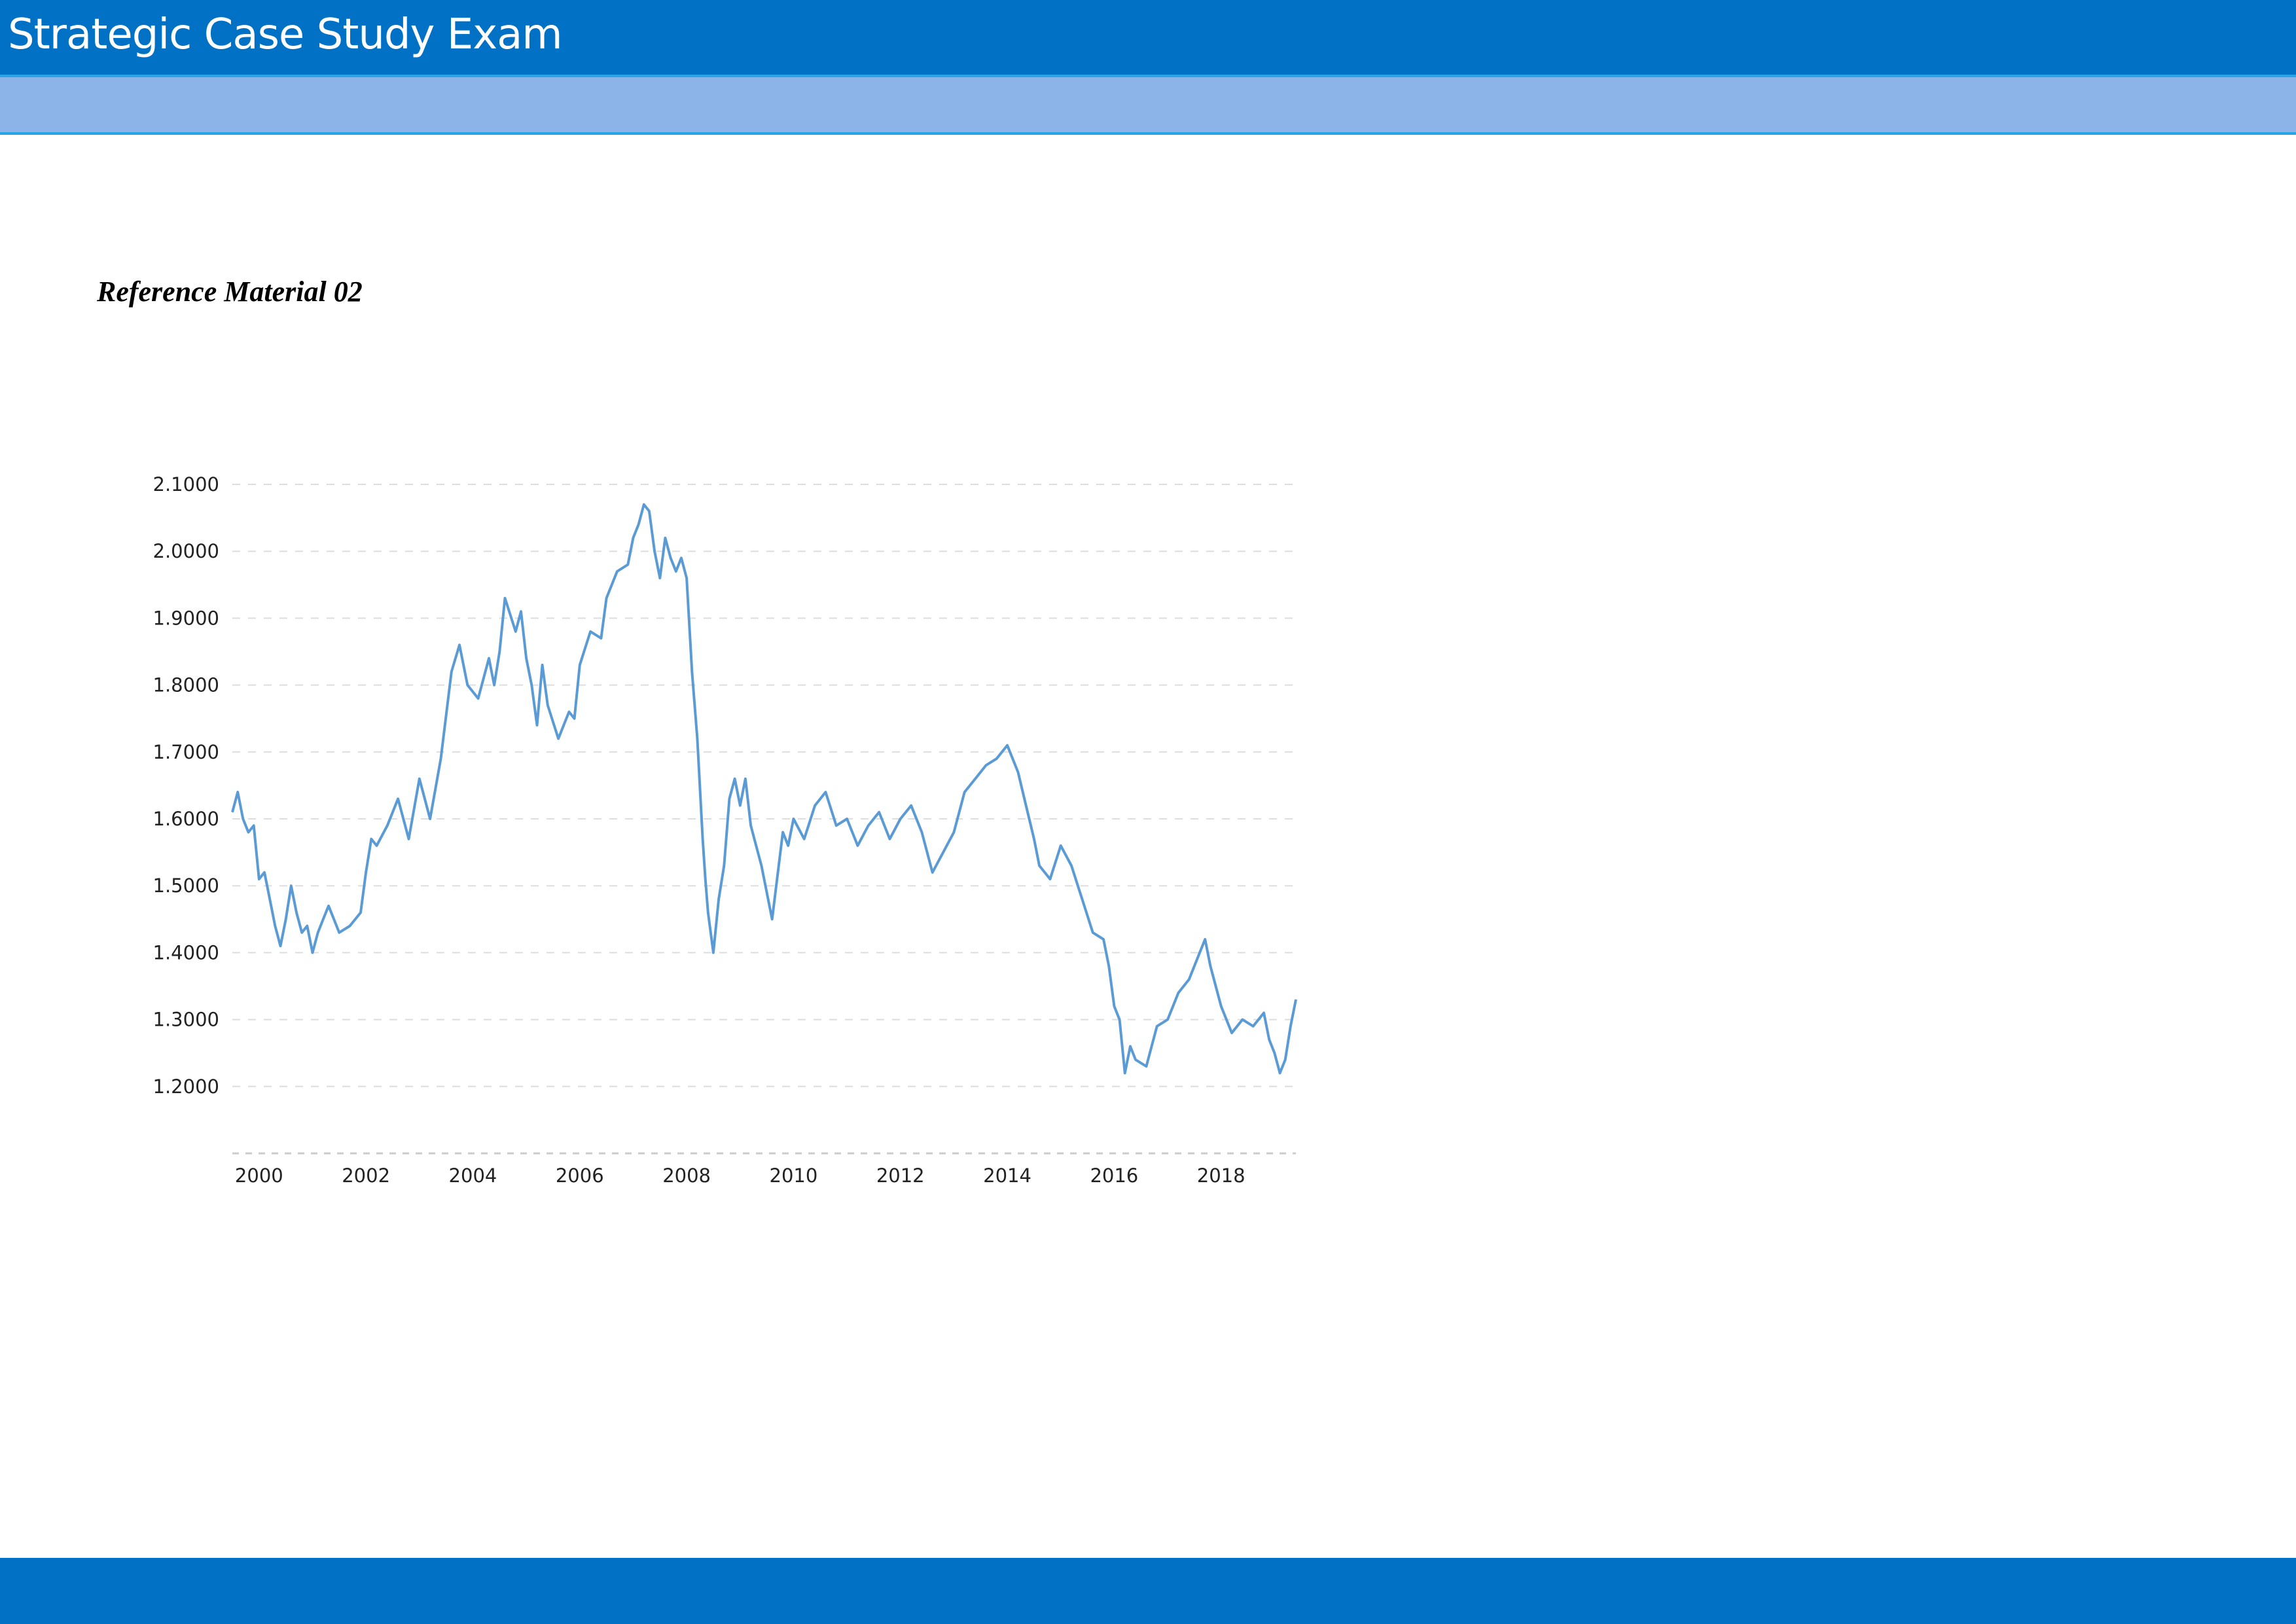 Image resolution: width=2296 pixels, height=1624 pixels. Describe the element at coordinates (186, 551) in the screenshot. I see `y-tick-label: 2.0000` at that location.